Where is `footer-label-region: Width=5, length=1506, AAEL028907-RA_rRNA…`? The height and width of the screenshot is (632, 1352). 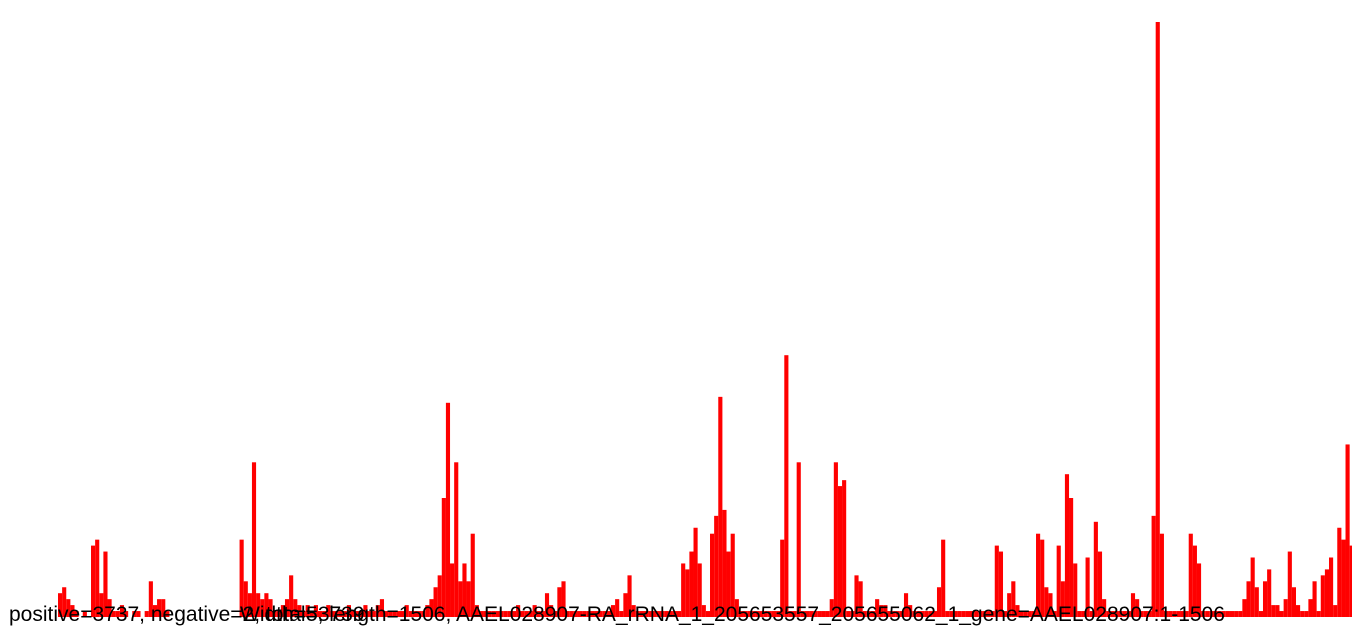
footer-label-region: Width=5, length=1506, AAEL028907-RA_rRNA… is located at coordinates (732, 614).